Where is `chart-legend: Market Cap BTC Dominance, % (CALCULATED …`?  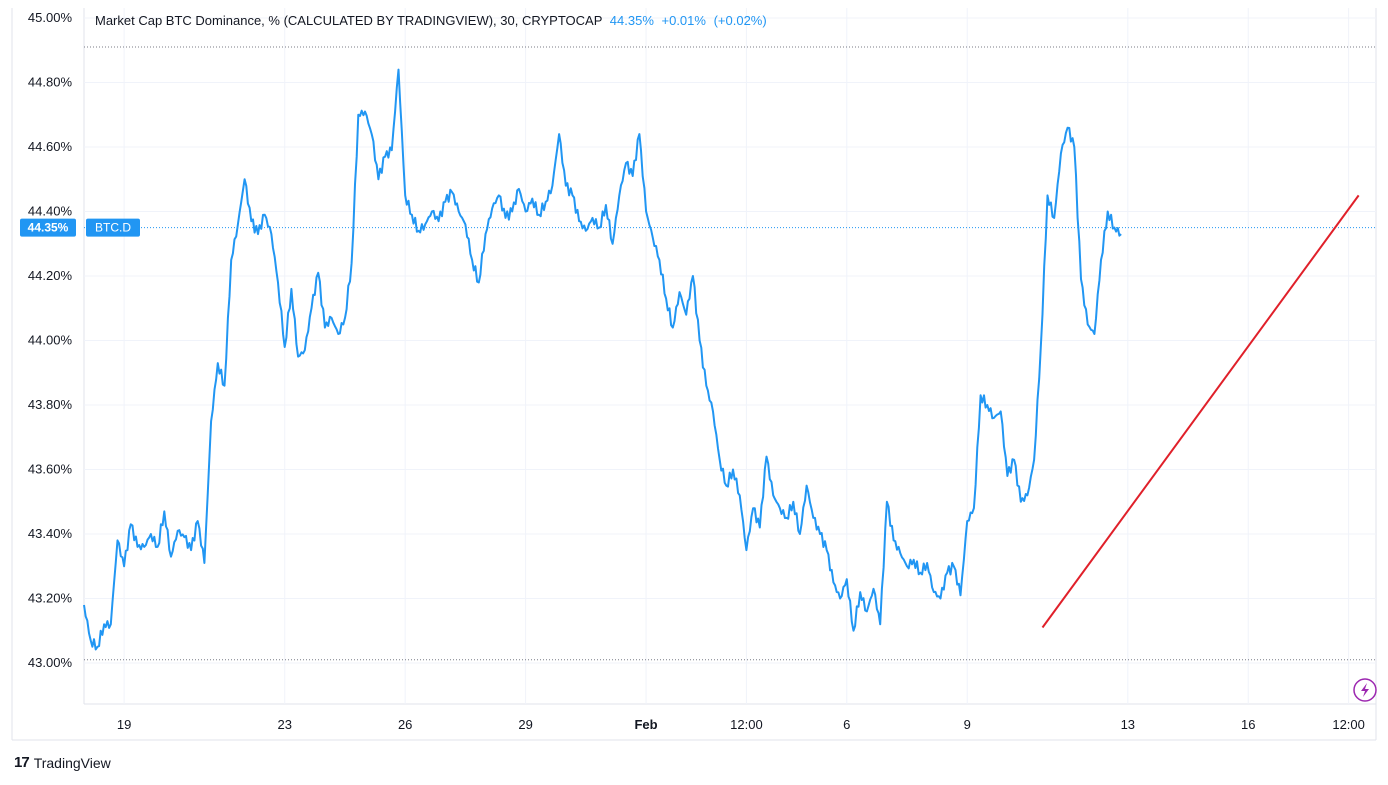 chart-legend: Market Cap BTC Dominance, % (CALCULATED … is located at coordinates (431, 20).